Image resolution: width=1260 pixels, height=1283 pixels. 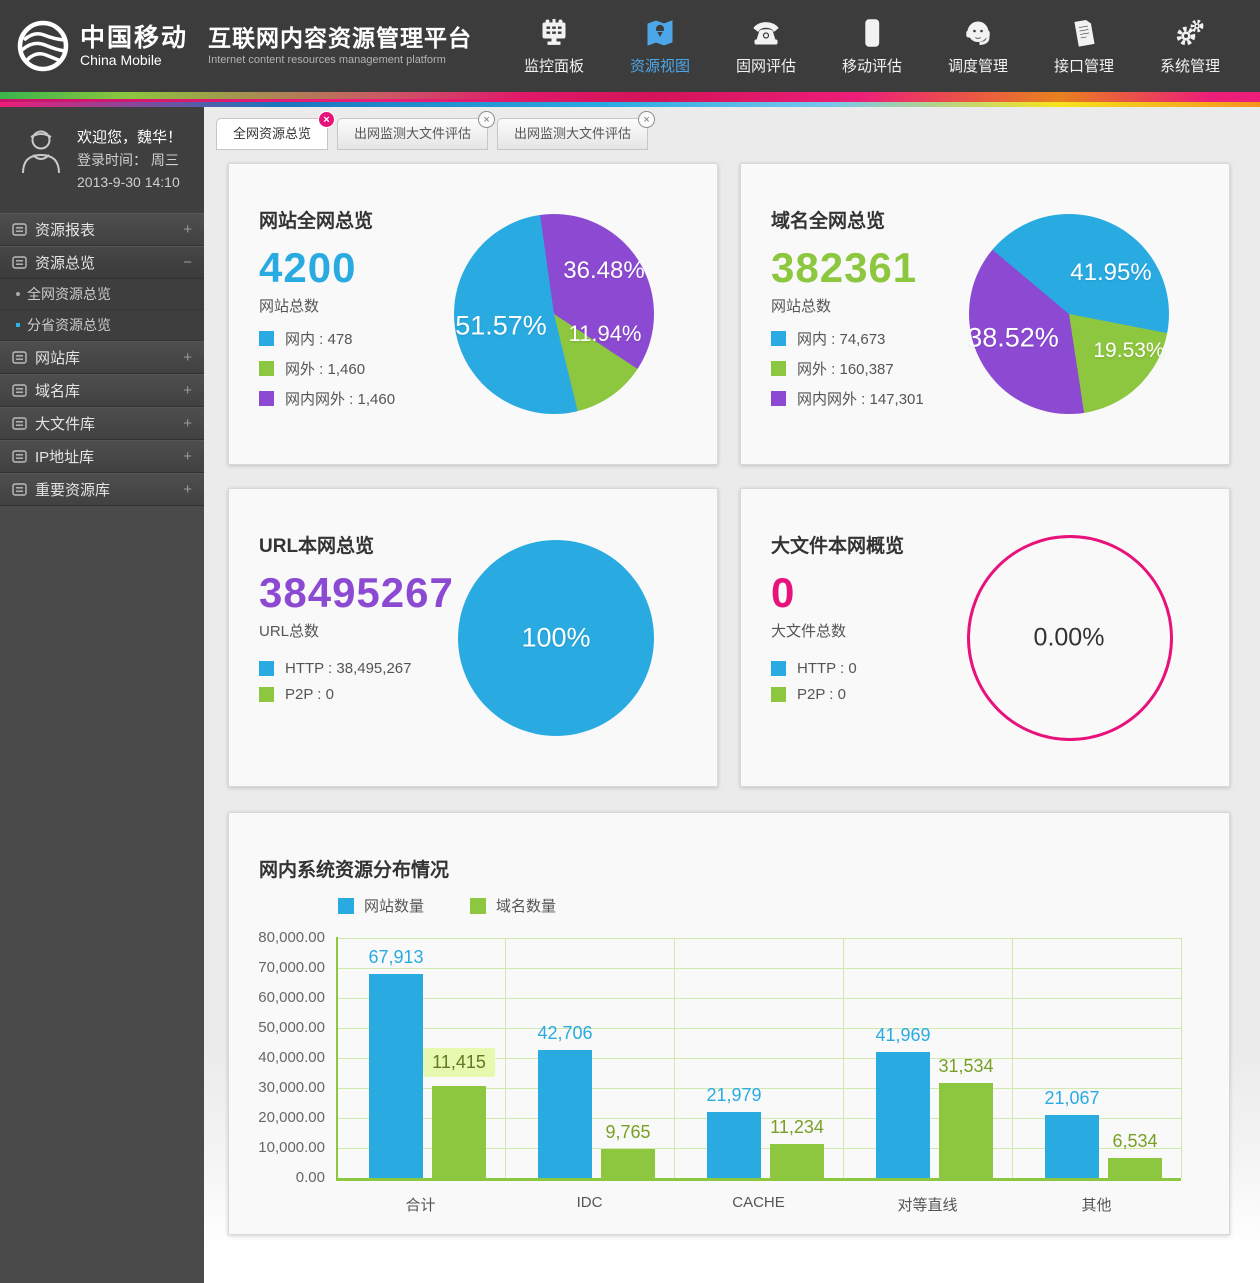 I want to click on legend: 网内 : 74,673 网外 : 160,387 网内网外 : 147,301, so click(x=847, y=373).